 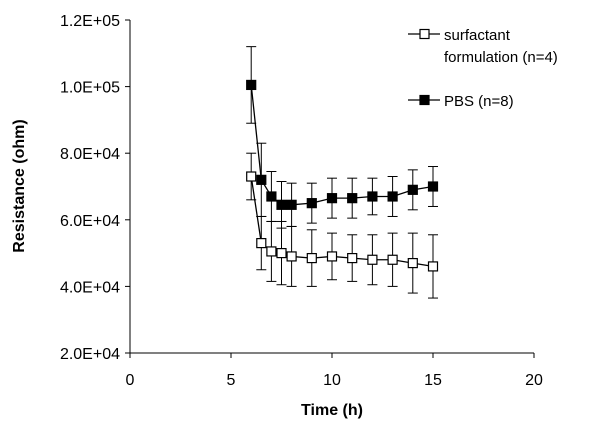 What do you see at coordinates (90, 287) in the screenshot?
I see `y-tick-label: 4.0E+04` at bounding box center [90, 287].